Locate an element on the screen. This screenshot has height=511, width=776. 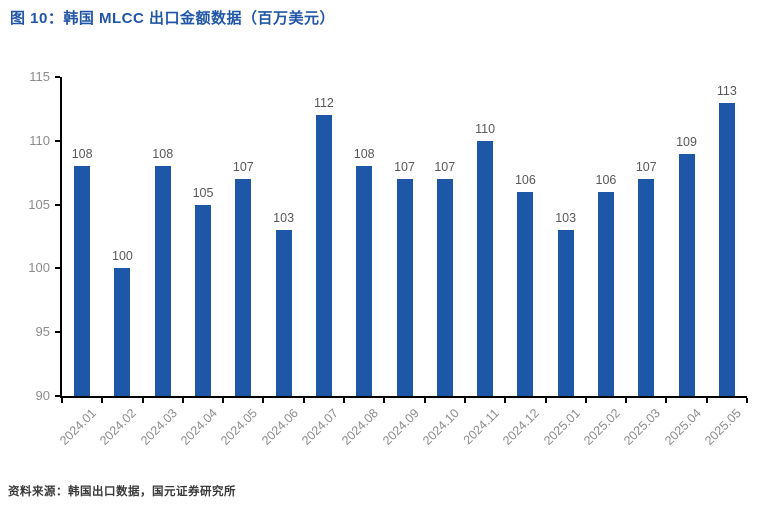
bar-2024.05 is located at coordinates (243, 287).